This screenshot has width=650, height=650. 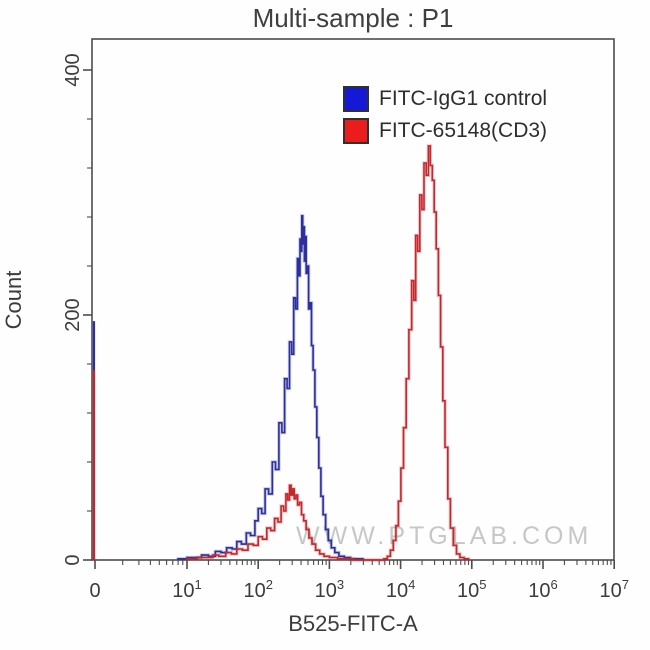 I want to click on svg-text: 10⁷, so click(x=613, y=589).